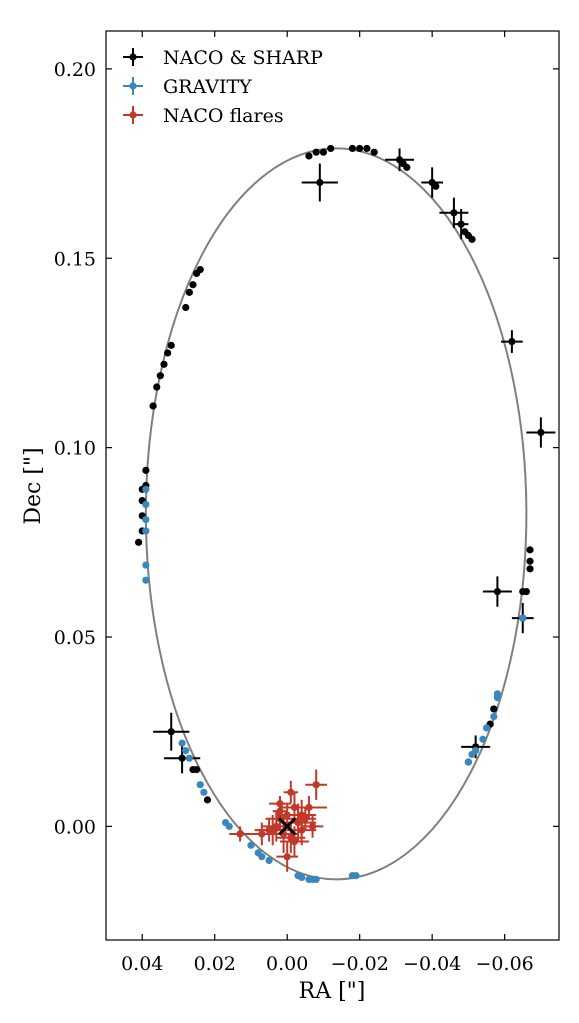  What do you see at coordinates (75, 638) in the screenshot?
I see `y-tick-label: 0.05` at bounding box center [75, 638].